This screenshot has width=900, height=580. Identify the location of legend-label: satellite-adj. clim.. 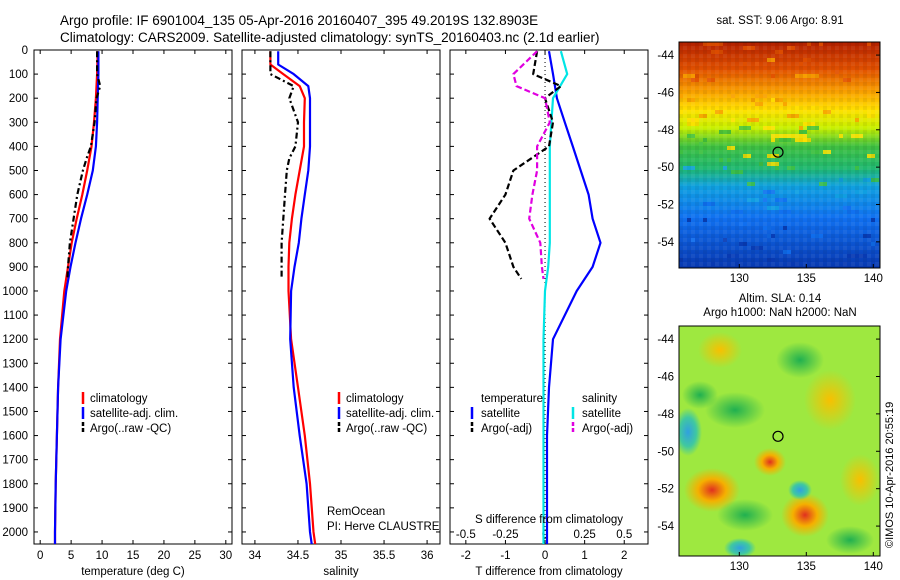
(134, 414).